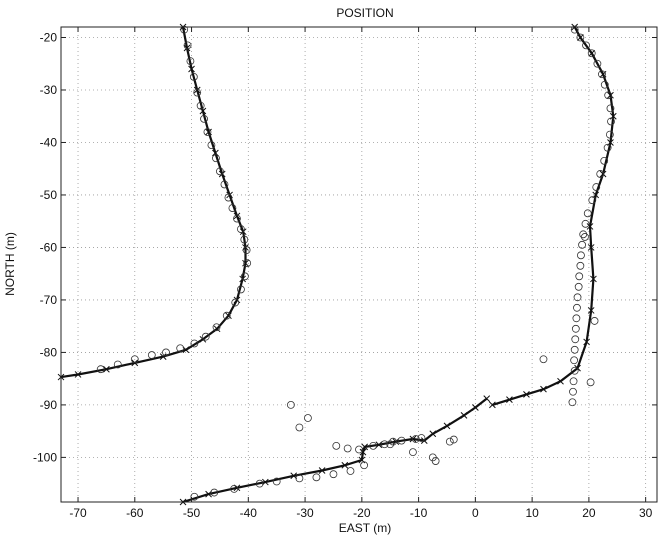 The height and width of the screenshot is (537, 659). Describe the element at coordinates (49, 405) in the screenshot. I see `y-tick-label: -90` at that location.